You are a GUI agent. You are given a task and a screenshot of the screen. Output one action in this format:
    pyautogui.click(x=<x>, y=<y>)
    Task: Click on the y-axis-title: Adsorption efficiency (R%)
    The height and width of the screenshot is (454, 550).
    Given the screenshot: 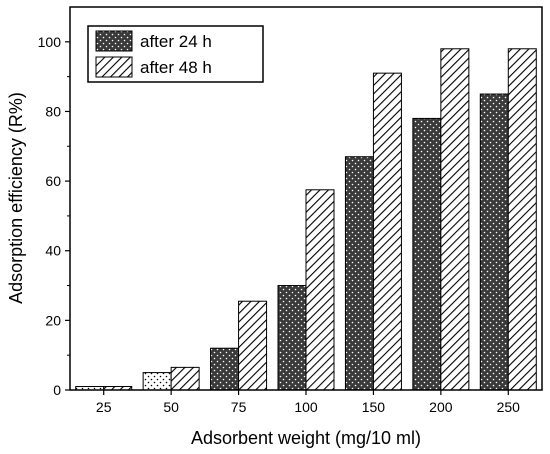 What is the action you would take?
    pyautogui.click(x=16, y=198)
    